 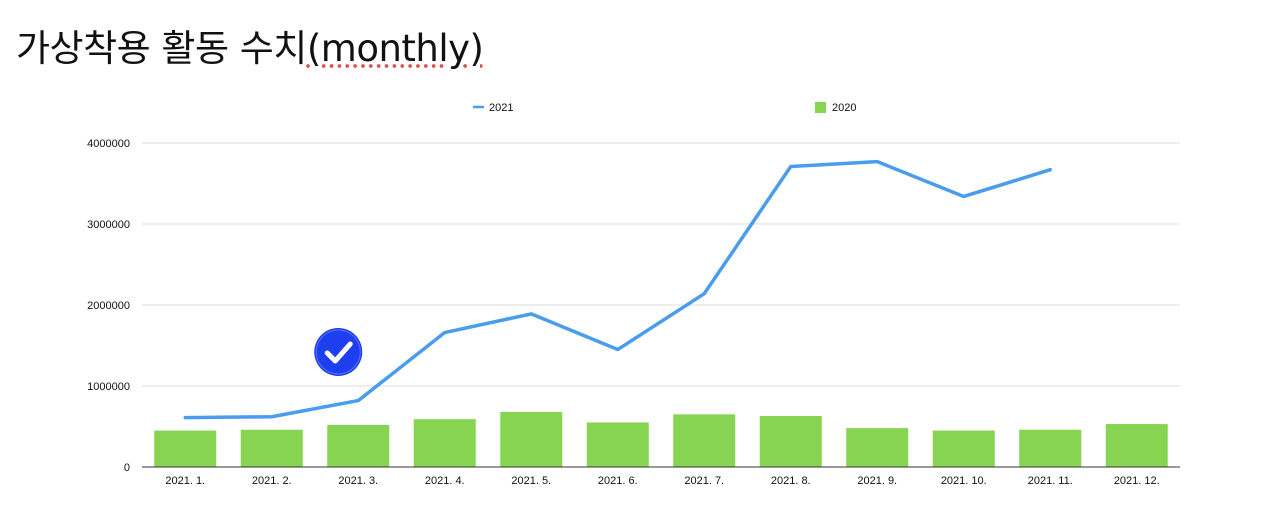 I want to click on title-main: 가상착용 활동 수치, so click(x=161, y=48).